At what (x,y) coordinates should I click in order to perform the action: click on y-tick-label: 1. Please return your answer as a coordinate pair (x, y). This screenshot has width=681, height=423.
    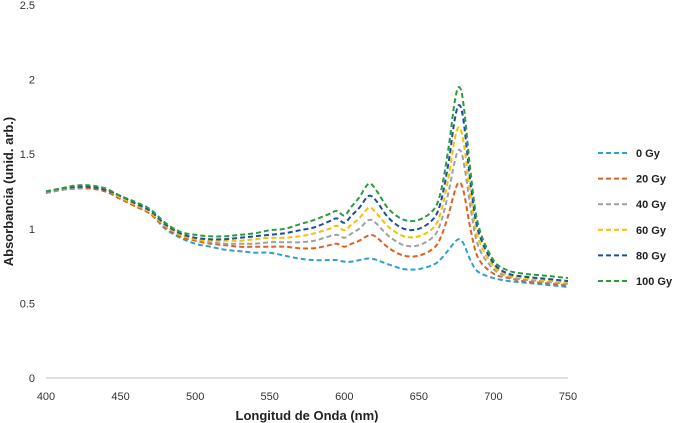
    Looking at the image, I should click on (32, 230).